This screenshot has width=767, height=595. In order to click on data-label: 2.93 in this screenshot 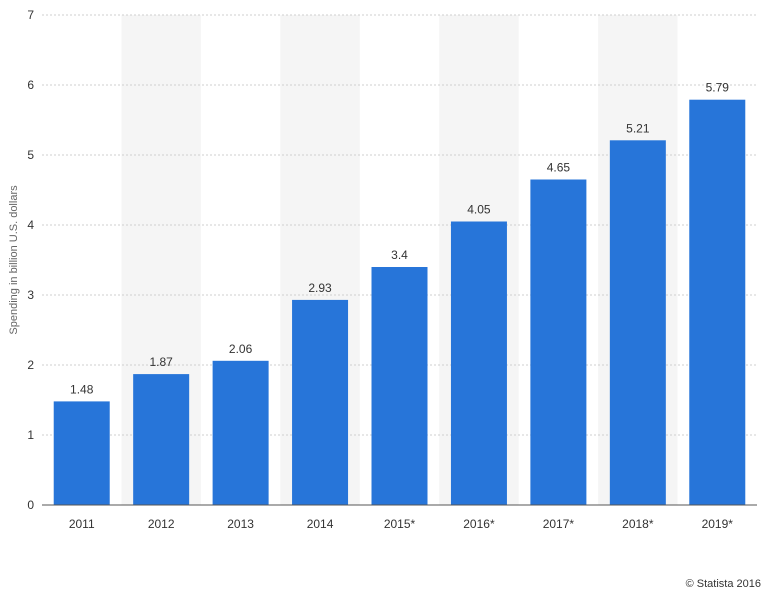, I will do `click(320, 288)`.